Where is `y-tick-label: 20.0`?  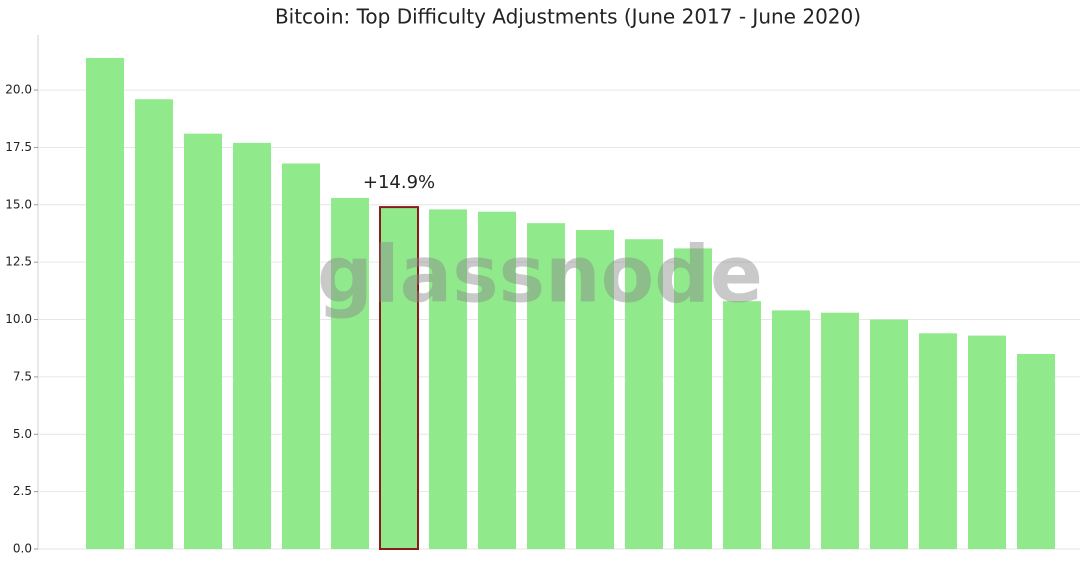
y-tick-label: 20.0 is located at coordinates (18, 90).